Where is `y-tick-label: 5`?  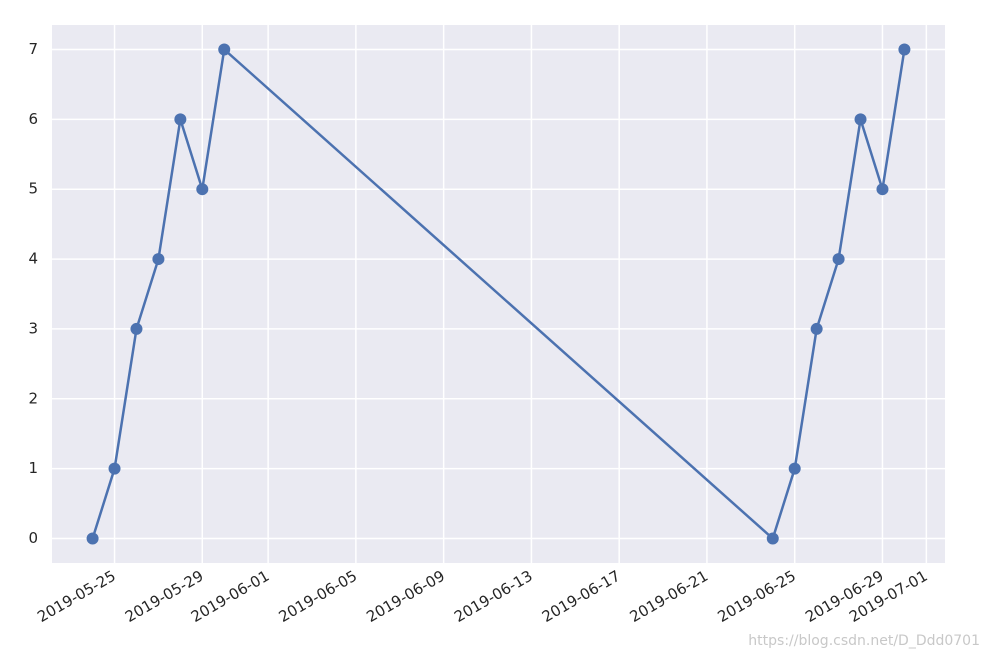 y-tick-label: 5 is located at coordinates (33, 189).